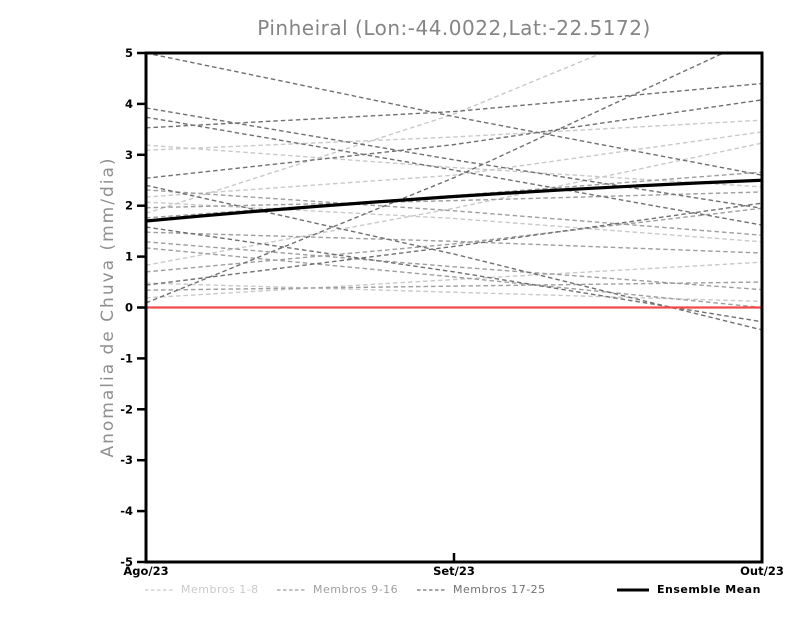 The width and height of the screenshot is (800, 618). Describe the element at coordinates (129, 53) in the screenshot. I see `y-tick-label: 5` at that location.